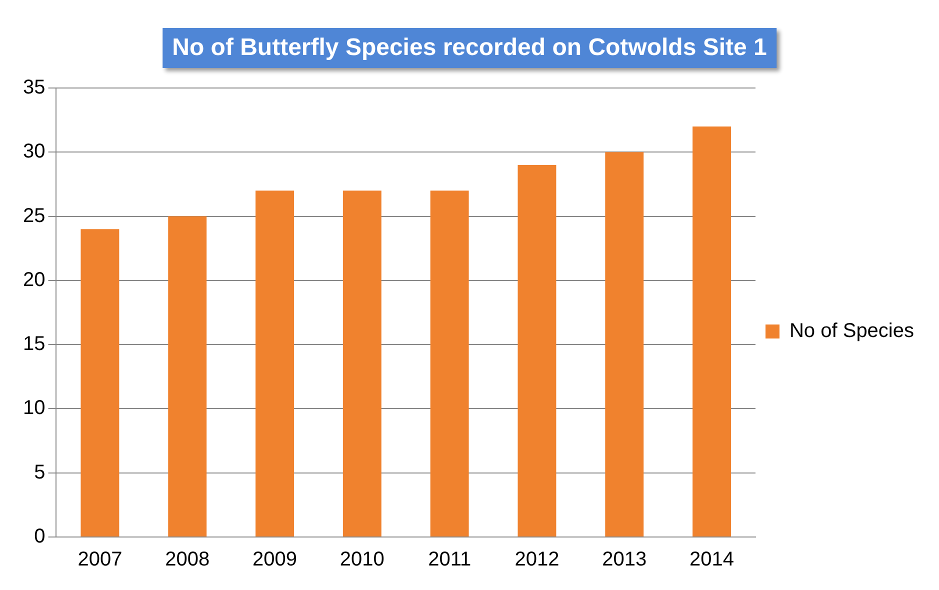 Image resolution: width=939 pixels, height=590 pixels. What do you see at coordinates (624, 559) in the screenshot?
I see `x-tick-label: 2013` at bounding box center [624, 559].